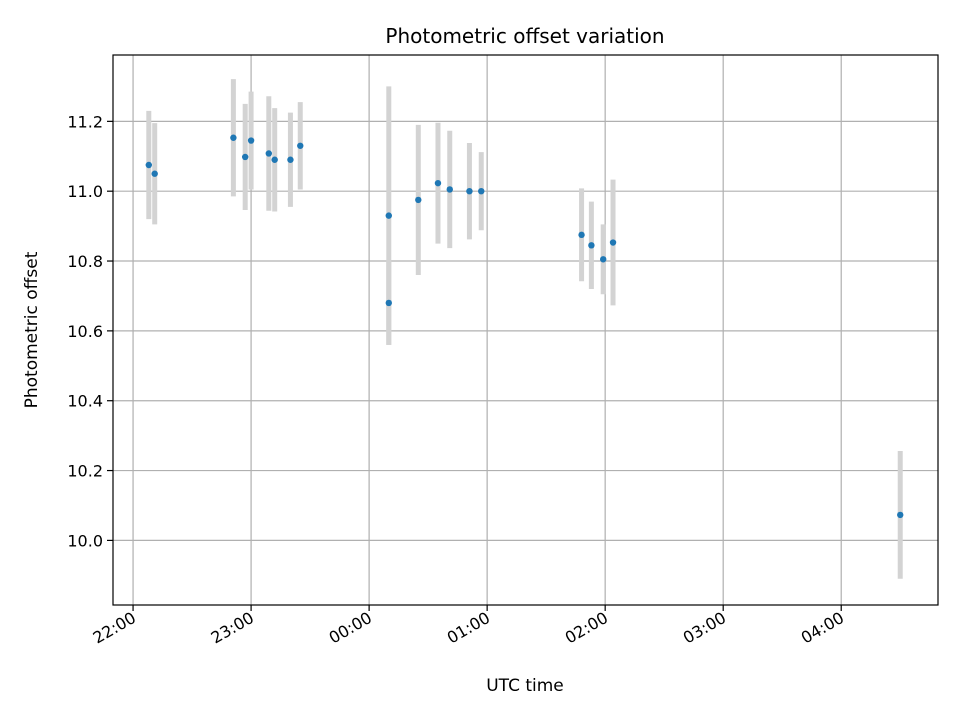  Describe the element at coordinates (85, 471) in the screenshot. I see `y-tick-label: 10.2` at that location.